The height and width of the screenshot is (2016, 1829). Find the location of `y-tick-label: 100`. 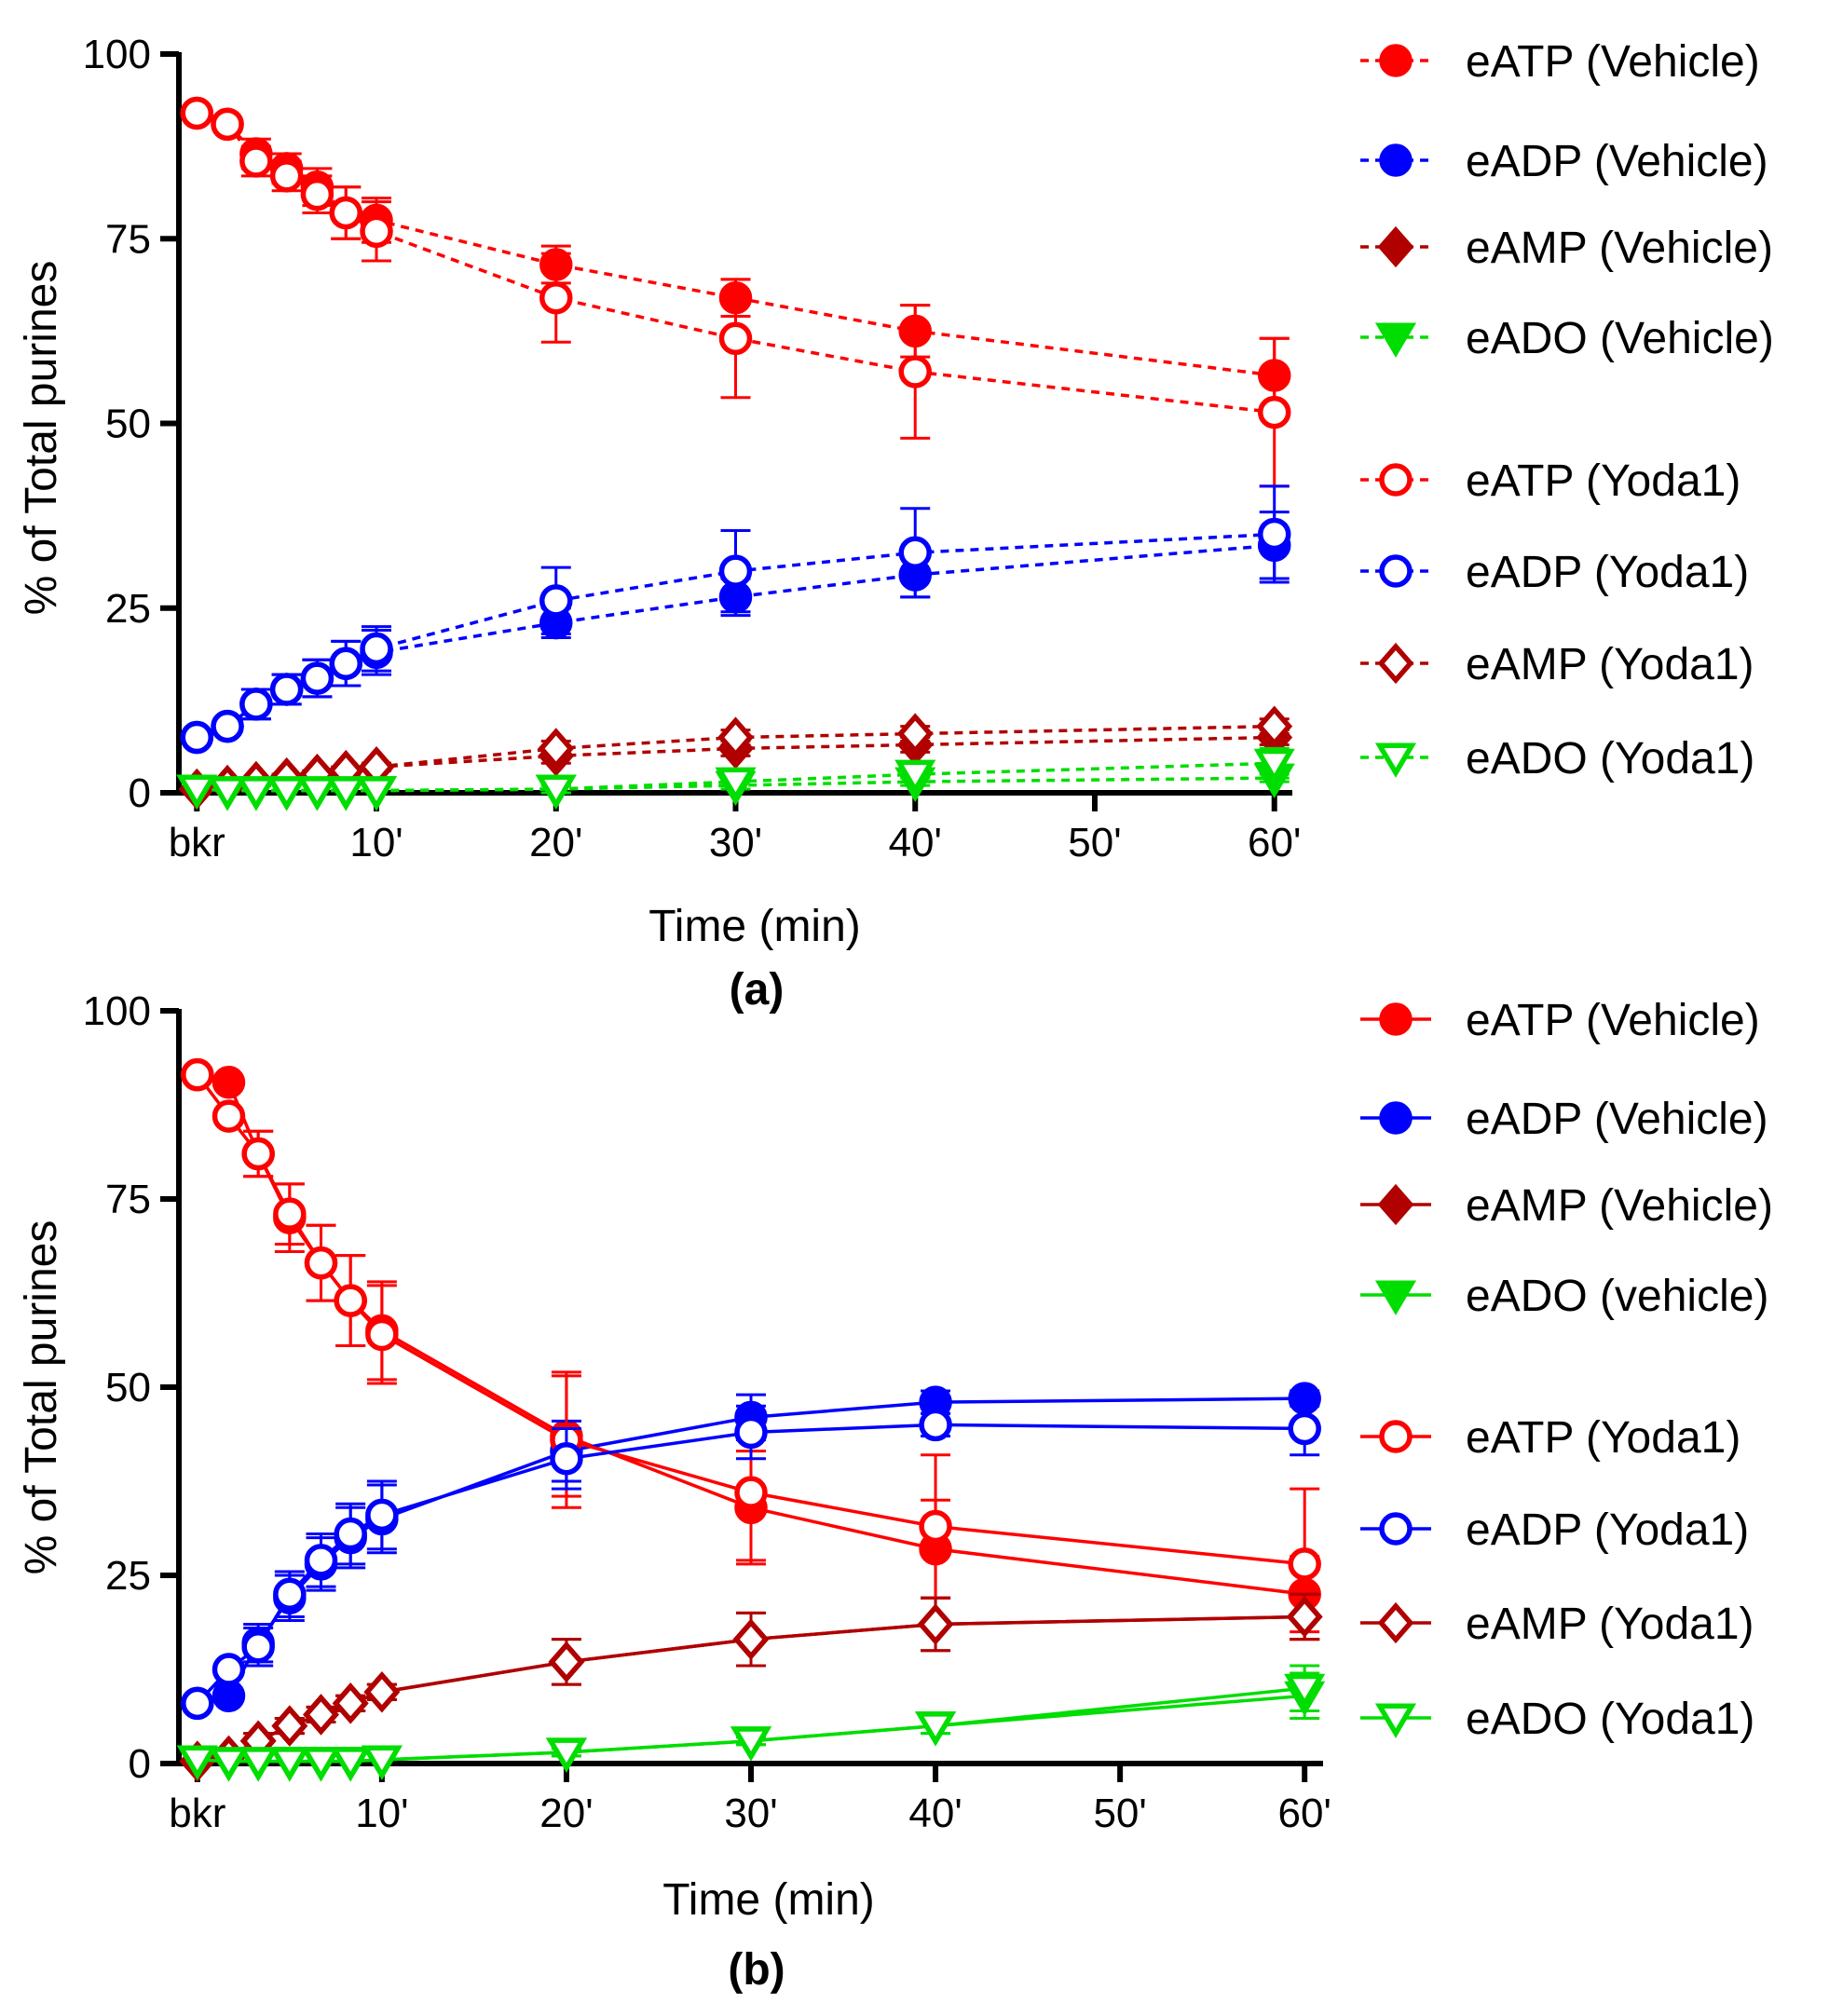

y-tick-label: 100 is located at coordinates (117, 54).